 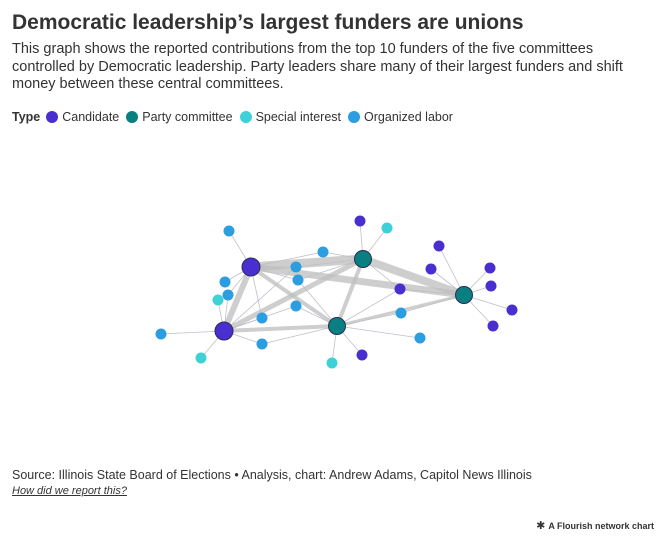 What do you see at coordinates (298, 117) in the screenshot?
I see `legend-label-special-interest: Special interest` at bounding box center [298, 117].